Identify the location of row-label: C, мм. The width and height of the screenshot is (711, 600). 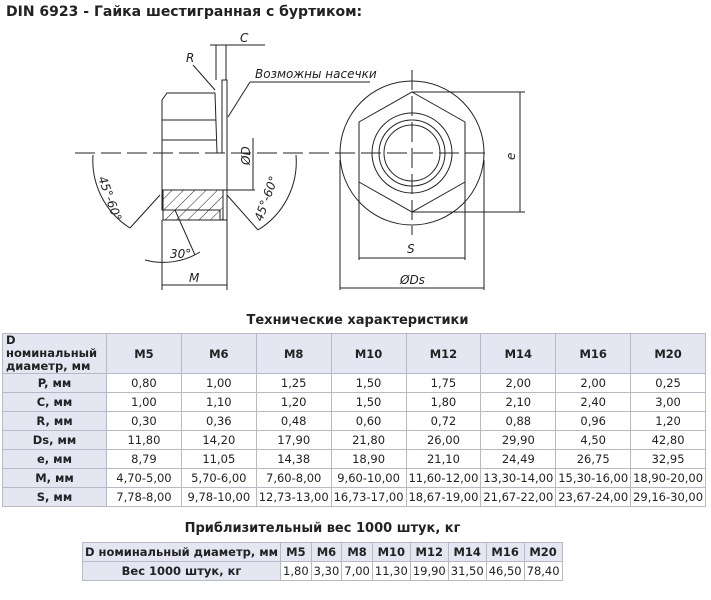
(54, 402).